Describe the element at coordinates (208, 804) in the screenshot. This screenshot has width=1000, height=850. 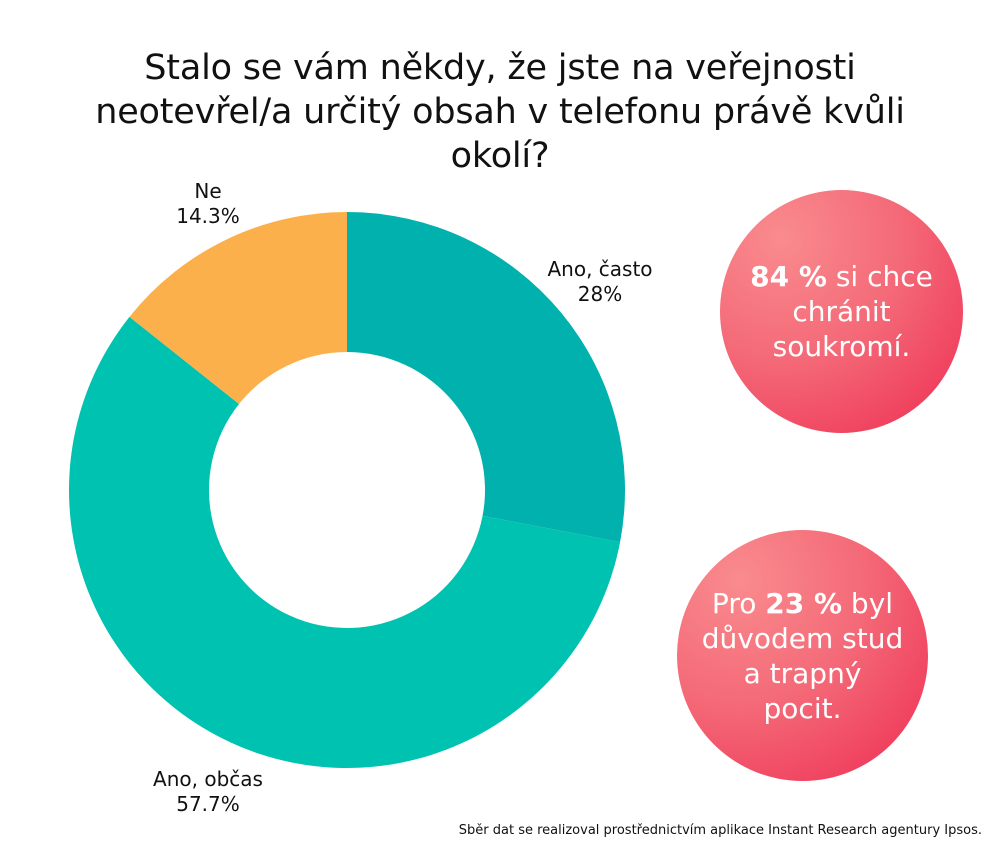
I see `slice-value-label: 57.7%` at that location.